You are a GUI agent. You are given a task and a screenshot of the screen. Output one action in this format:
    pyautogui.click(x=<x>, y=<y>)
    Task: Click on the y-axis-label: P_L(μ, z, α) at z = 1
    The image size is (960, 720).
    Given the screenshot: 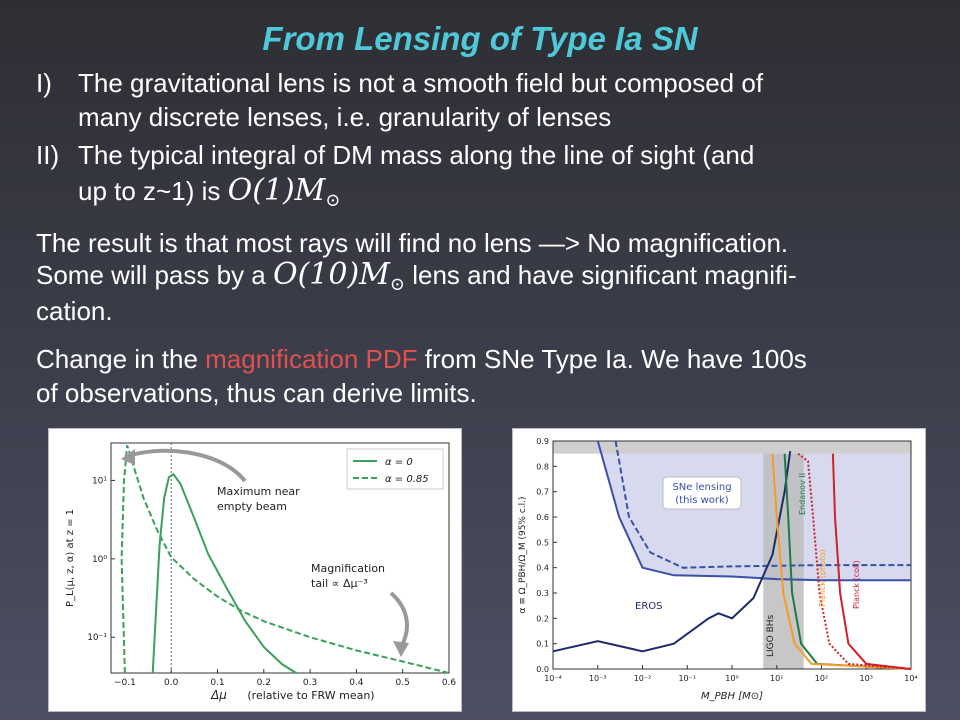 What is the action you would take?
    pyautogui.click(x=70, y=558)
    